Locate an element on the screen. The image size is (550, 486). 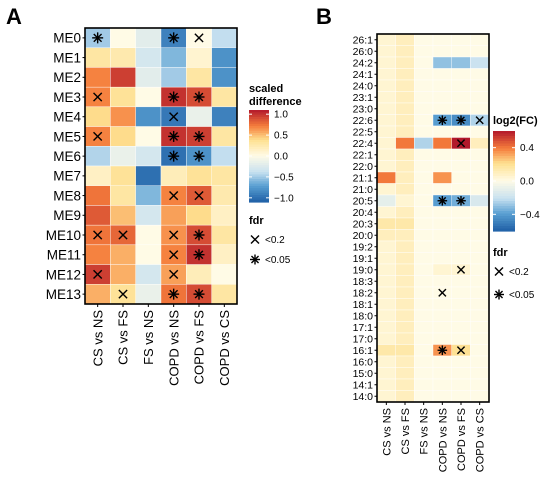
cell-ME4-CS-vs-FS is located at coordinates (123, 116).